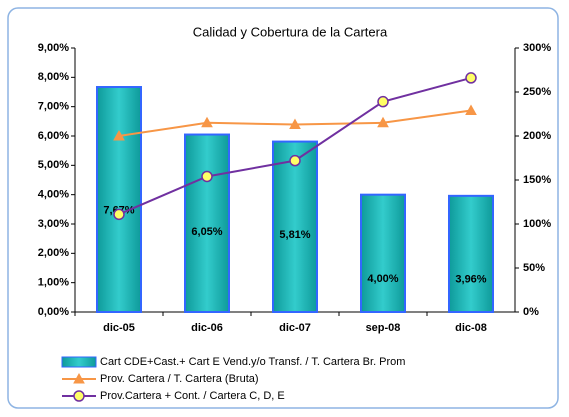  Describe the element at coordinates (53, 48) in the screenshot. I see `y-tick-label: 9,00%` at that location.